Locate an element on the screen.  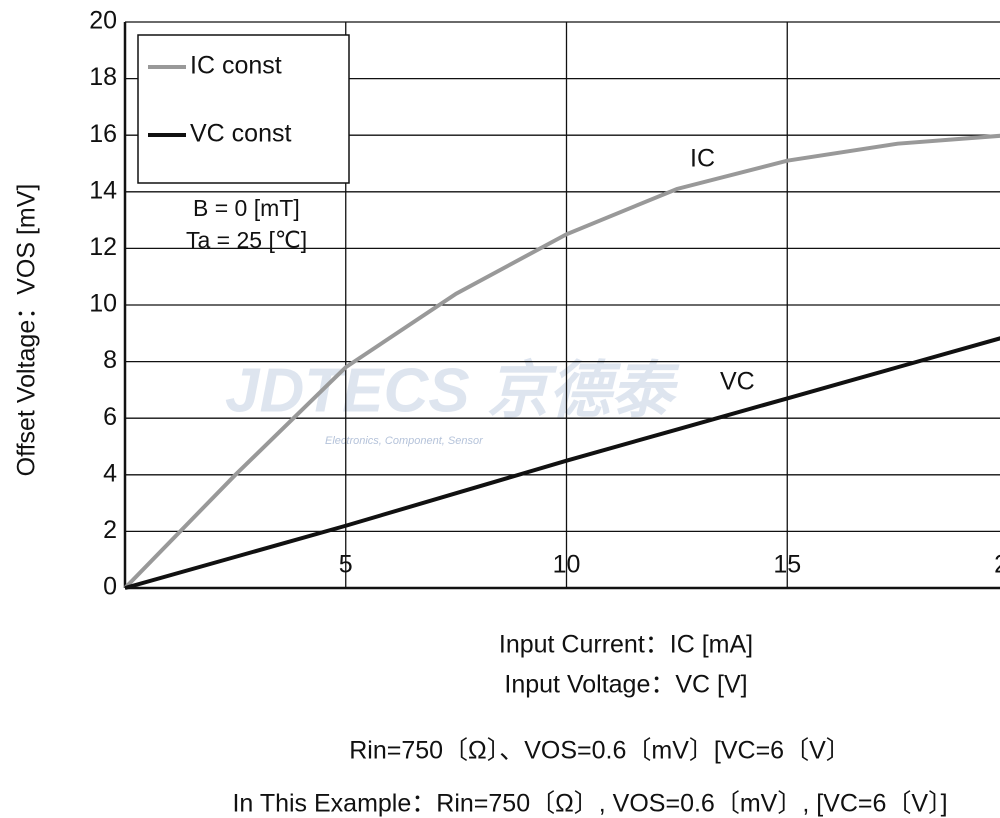
y-tick-label: 2 is located at coordinates (110, 530).